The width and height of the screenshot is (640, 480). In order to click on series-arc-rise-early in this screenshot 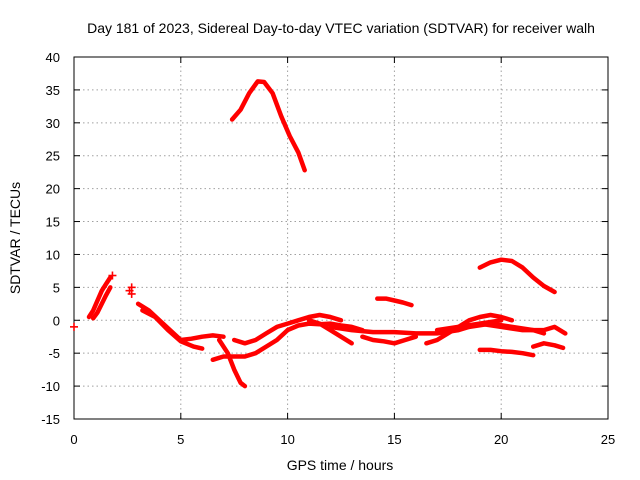, I will do `click(99, 297)`.